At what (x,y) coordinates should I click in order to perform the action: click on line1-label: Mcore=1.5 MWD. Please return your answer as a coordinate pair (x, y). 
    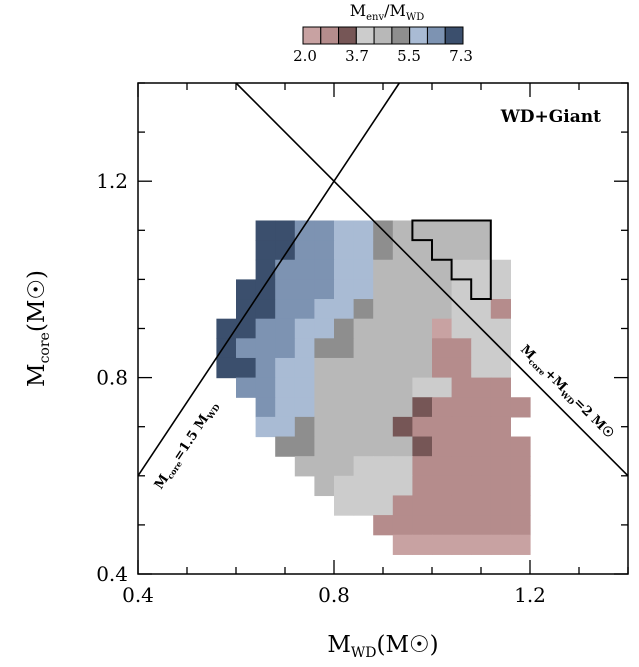
    Looking at the image, I should click on (187, 446).